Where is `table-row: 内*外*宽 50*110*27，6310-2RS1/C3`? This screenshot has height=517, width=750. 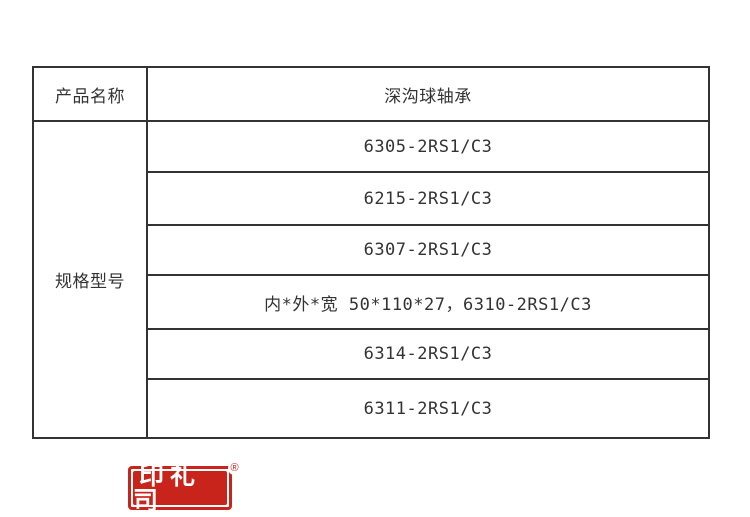
table-row: 内*外*宽 50*110*27，6310-2RS1/C3 is located at coordinates (371, 302).